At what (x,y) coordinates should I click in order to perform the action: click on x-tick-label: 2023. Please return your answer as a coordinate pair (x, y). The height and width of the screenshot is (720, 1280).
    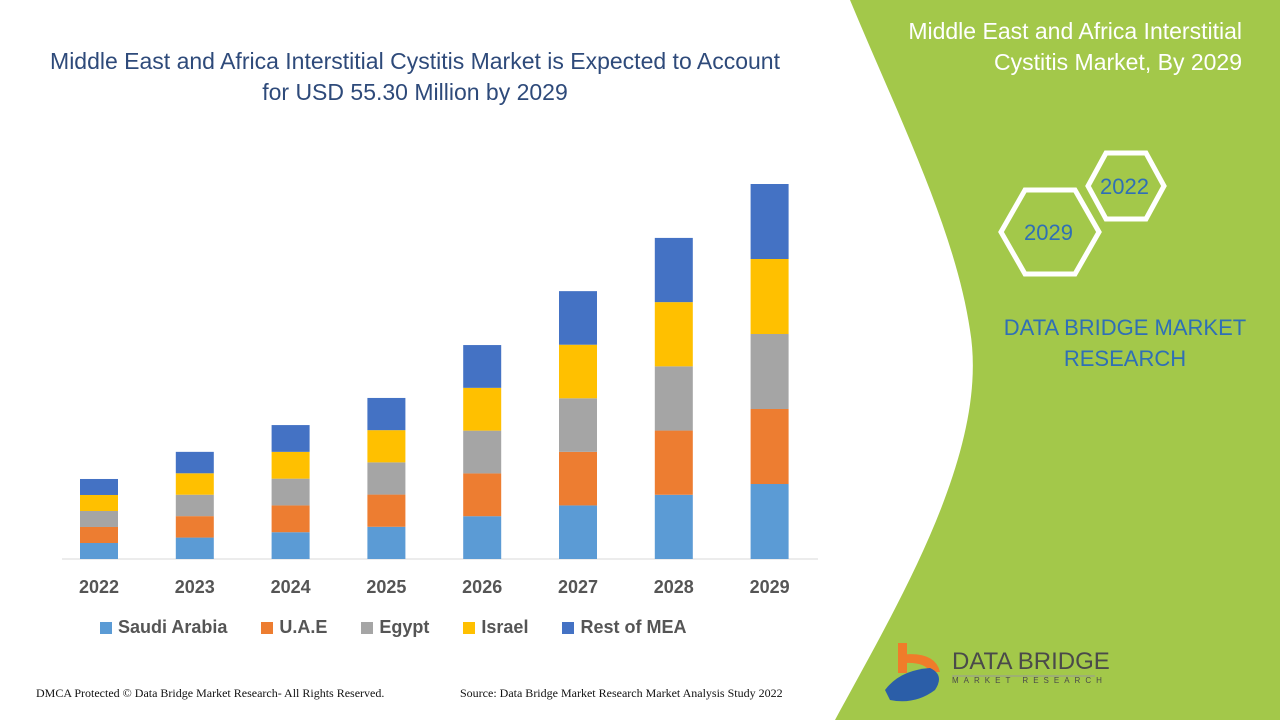
    Looking at the image, I should click on (195, 587).